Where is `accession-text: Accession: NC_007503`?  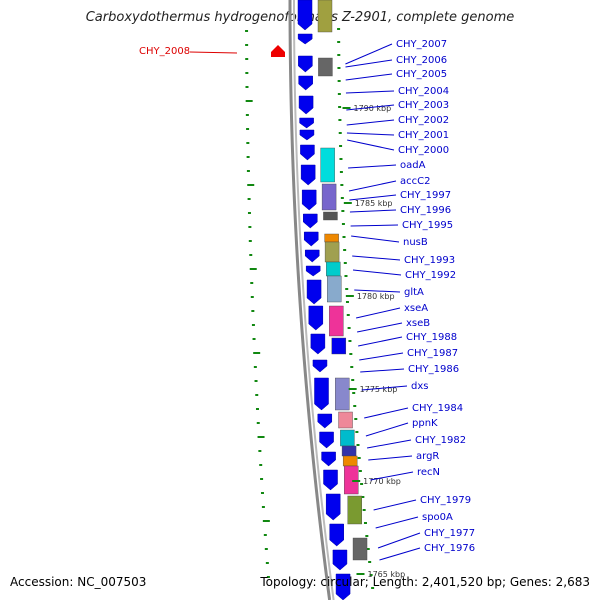 accession-text: Accession: NC_007503 is located at coordinates (78, 582).